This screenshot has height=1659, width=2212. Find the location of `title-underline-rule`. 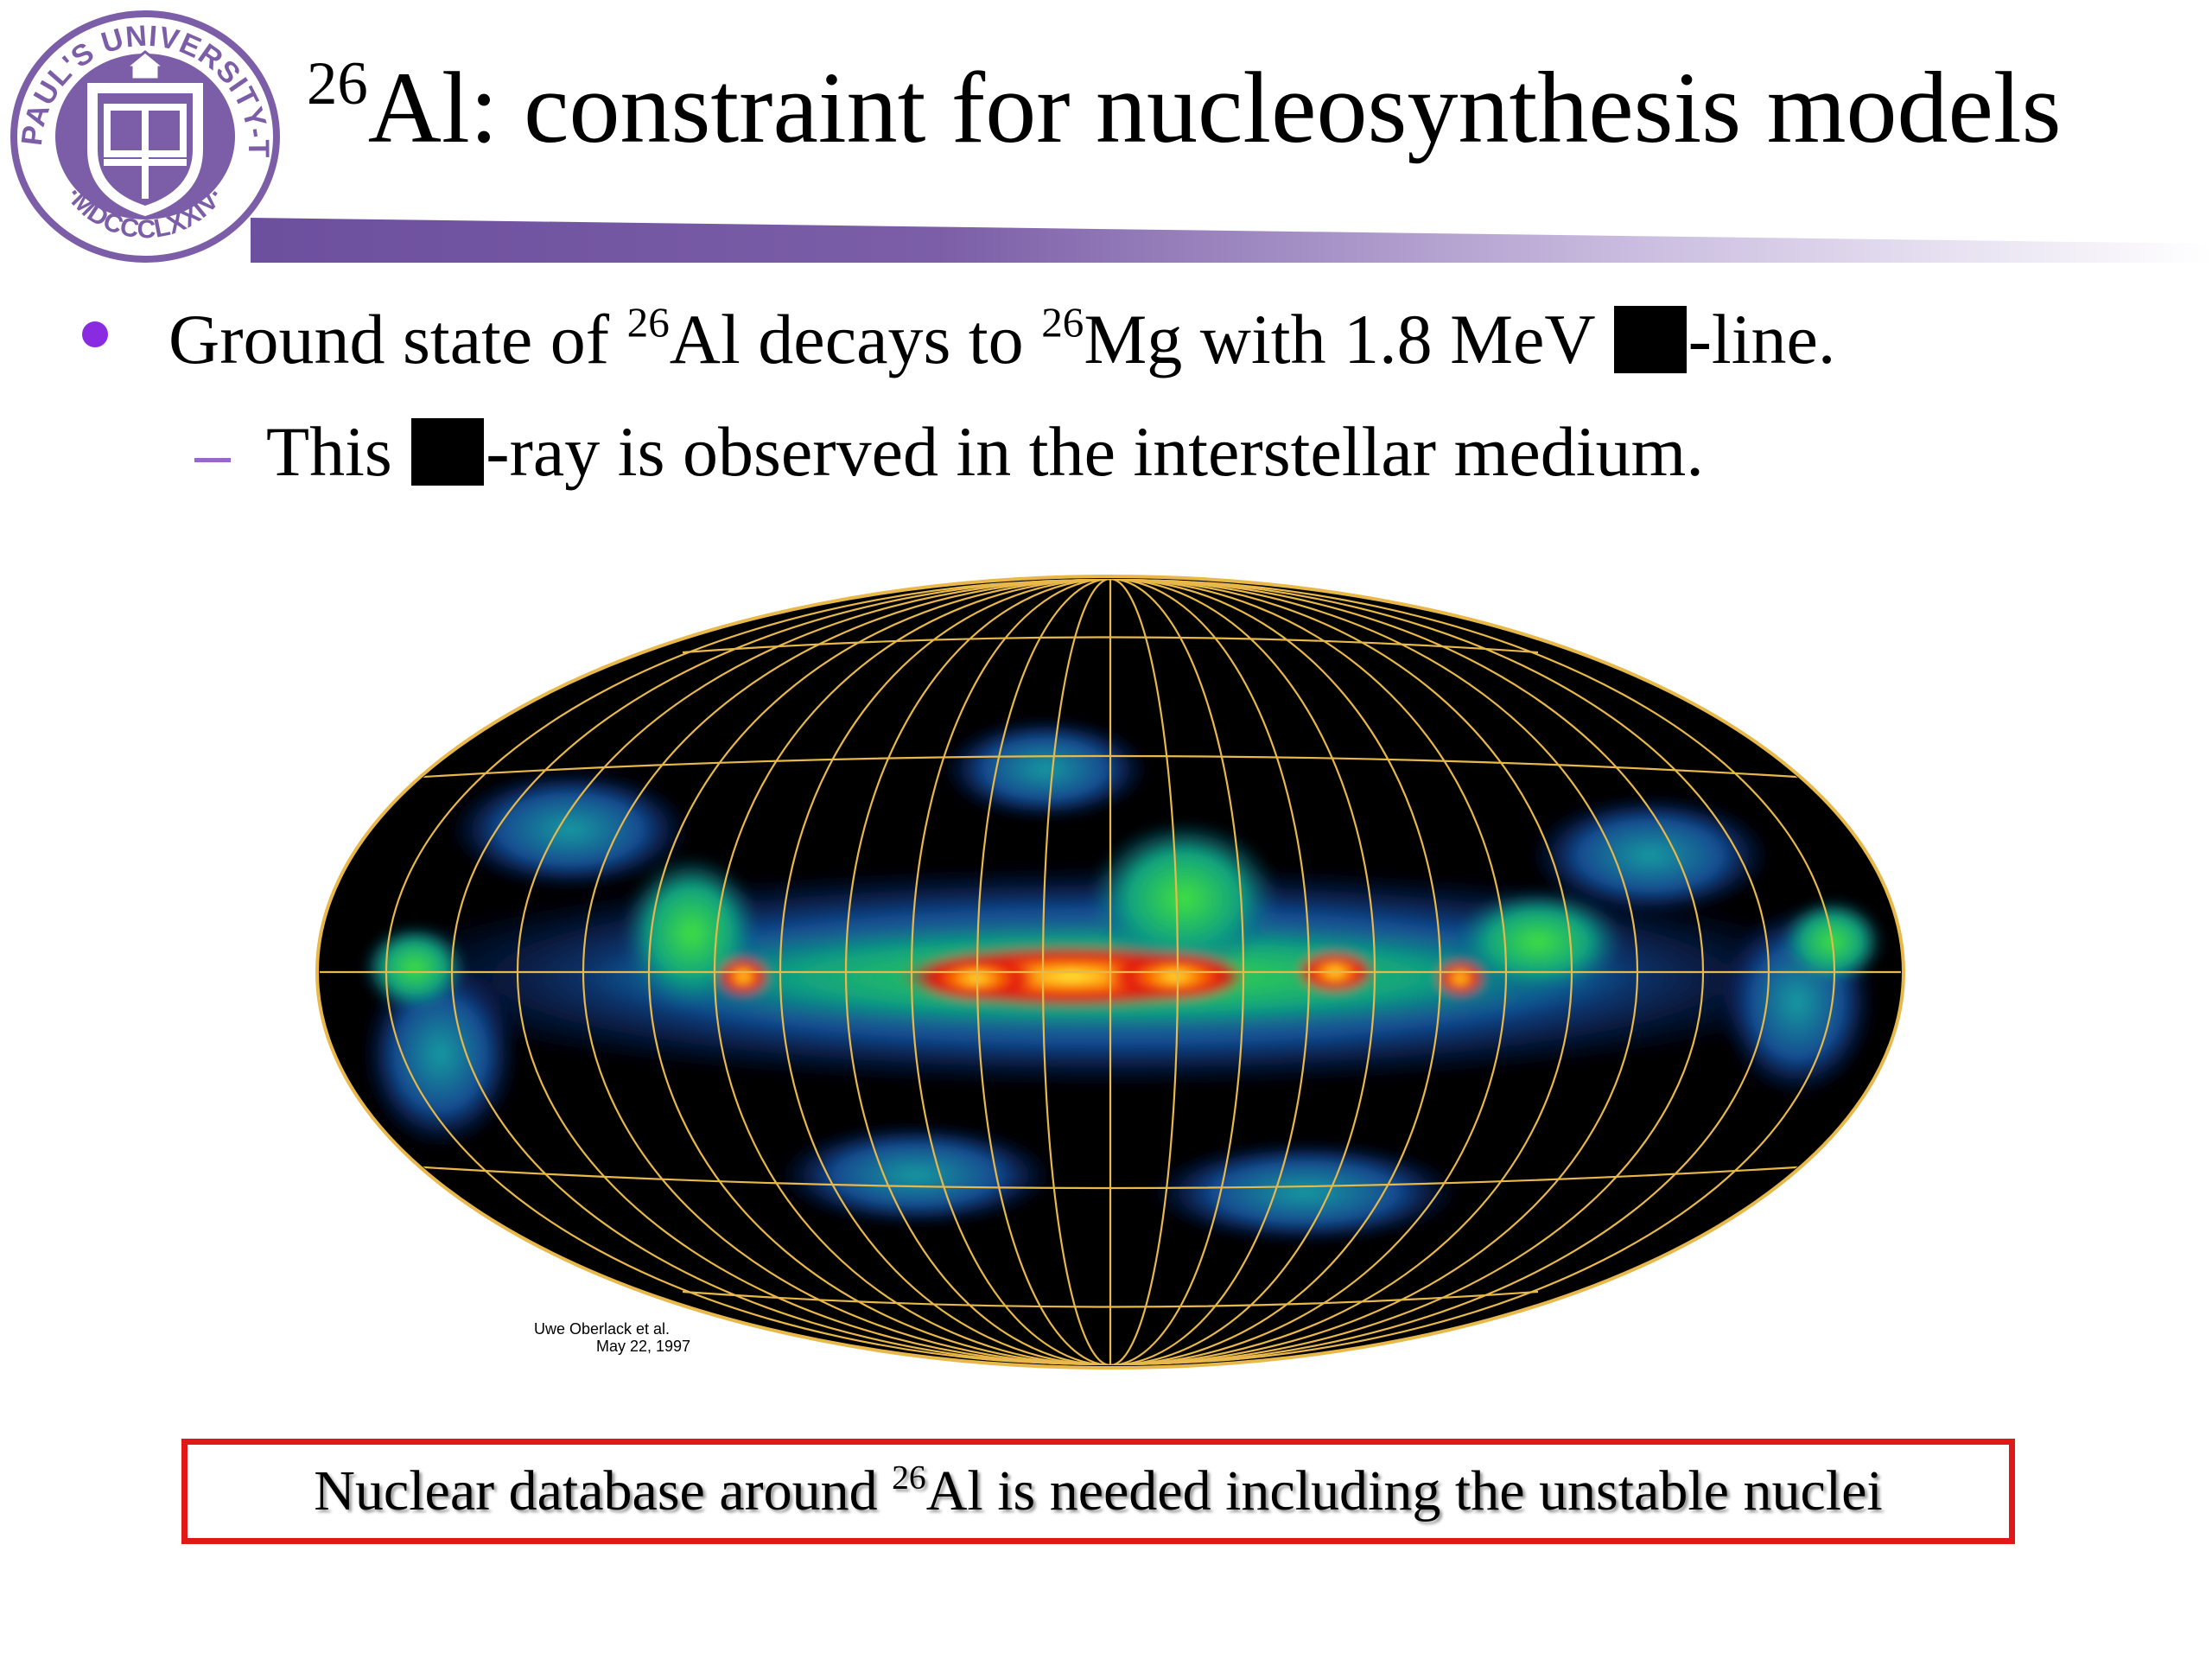

title-underline-rule is located at coordinates (1231, 240).